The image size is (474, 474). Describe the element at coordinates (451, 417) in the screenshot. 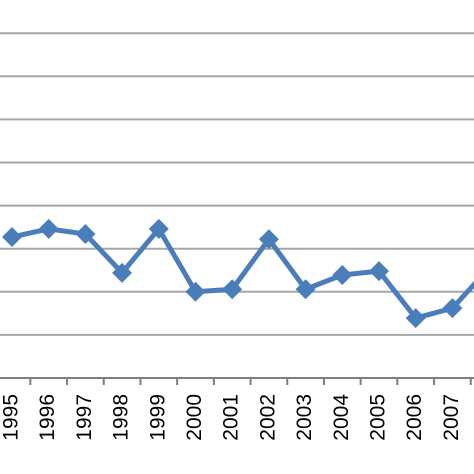

I see `x-tick-label: 2007` at that location.